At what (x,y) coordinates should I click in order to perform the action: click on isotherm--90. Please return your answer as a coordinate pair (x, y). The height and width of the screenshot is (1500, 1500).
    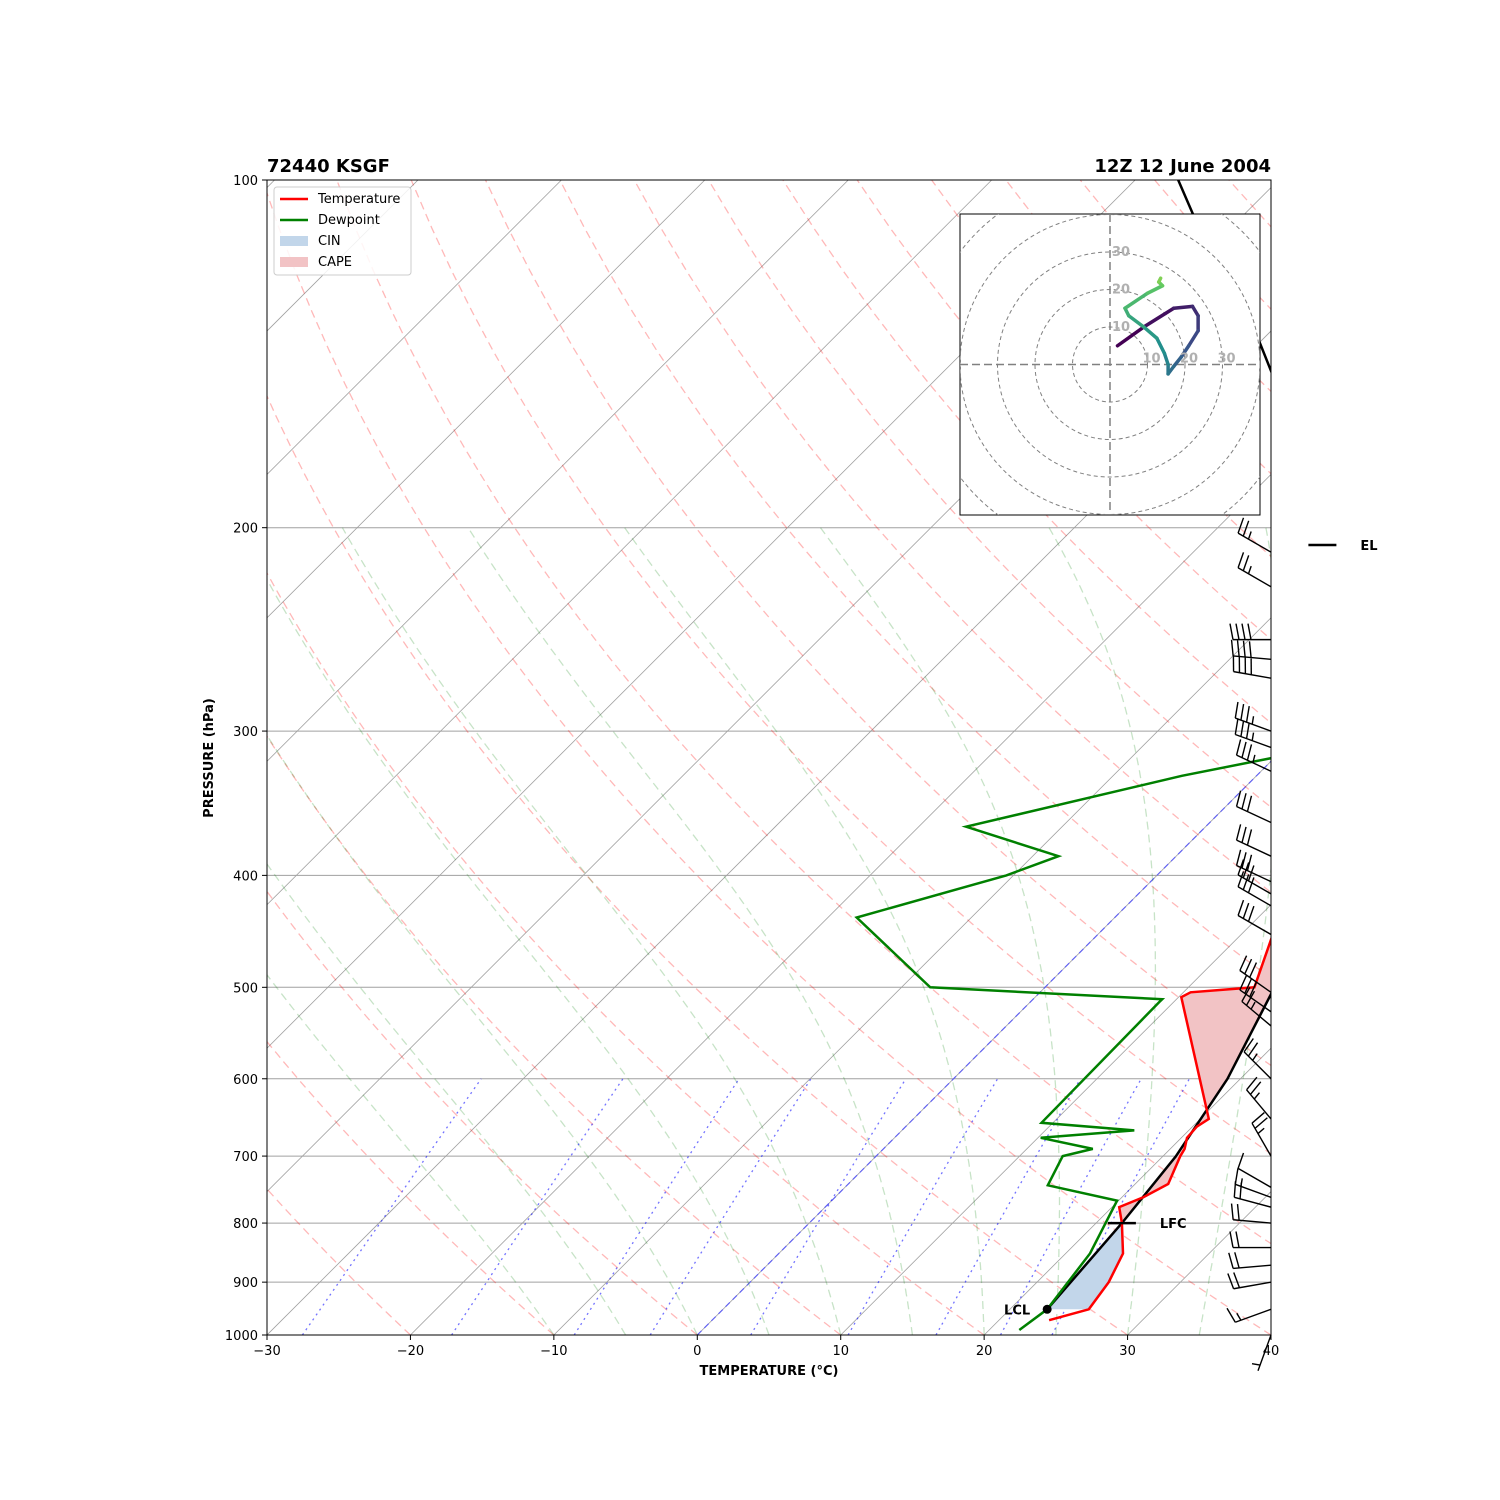
    Looking at the image, I should click on (414, 327).